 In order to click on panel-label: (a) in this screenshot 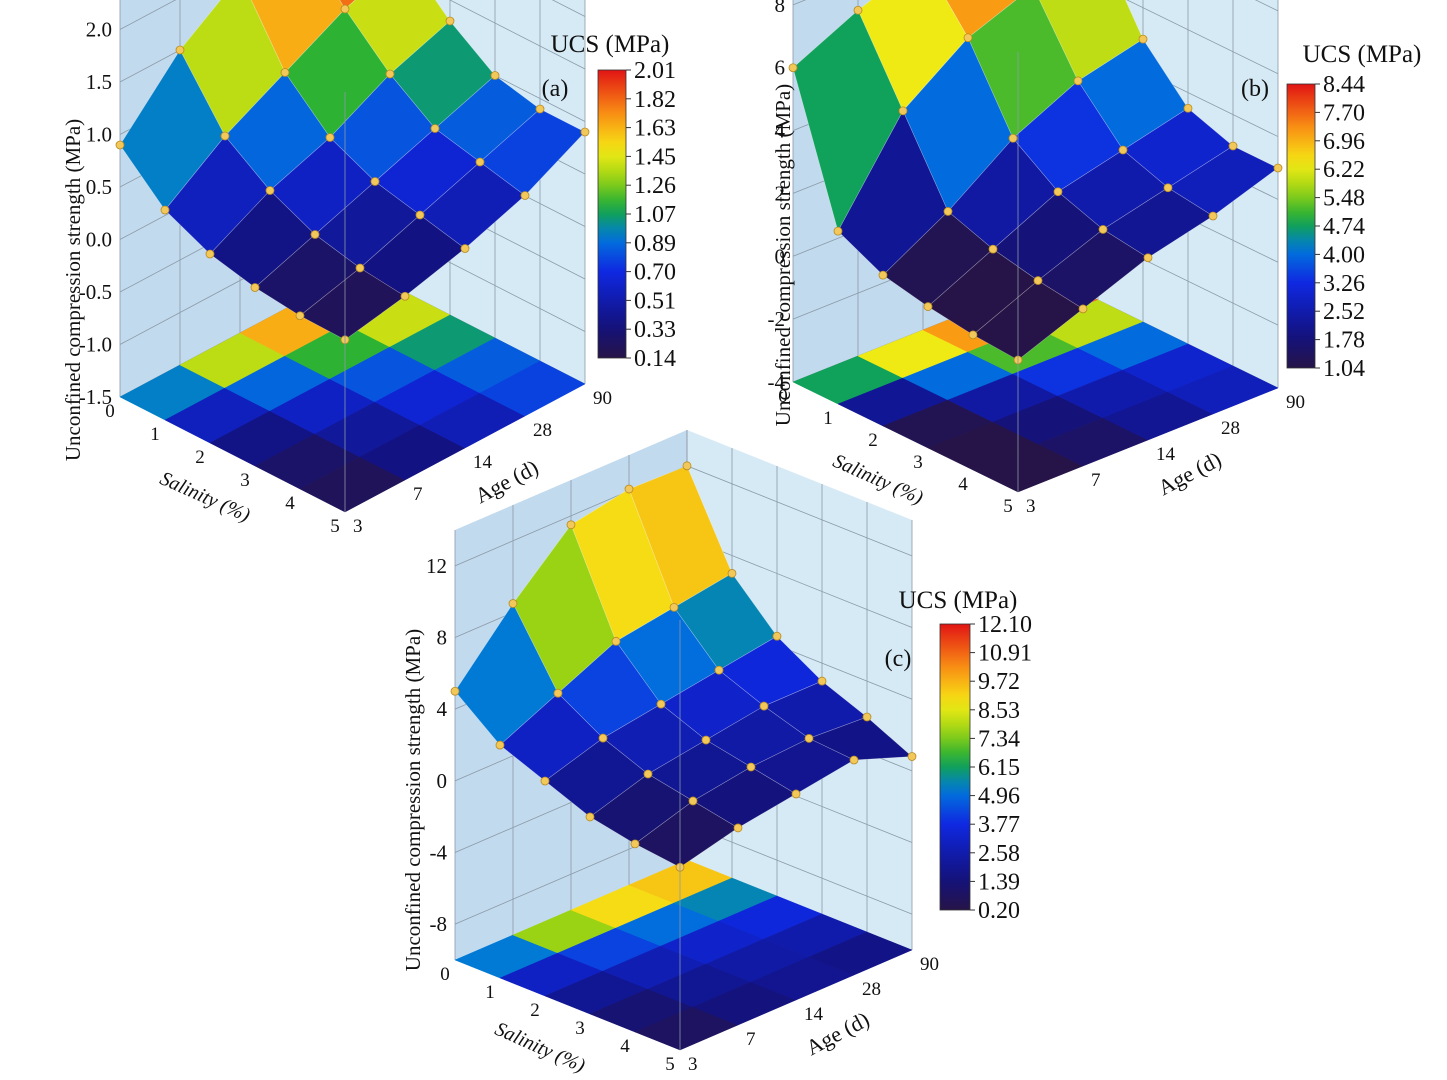, I will do `click(555, 89)`.